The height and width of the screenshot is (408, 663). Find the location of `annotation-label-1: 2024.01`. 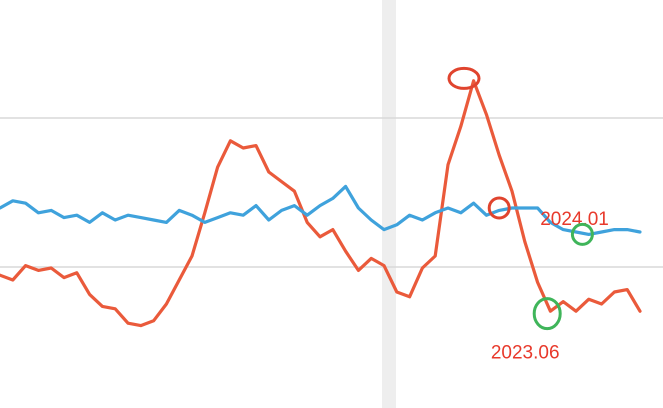

annotation-label-1: 2024.01 is located at coordinates (574, 219).